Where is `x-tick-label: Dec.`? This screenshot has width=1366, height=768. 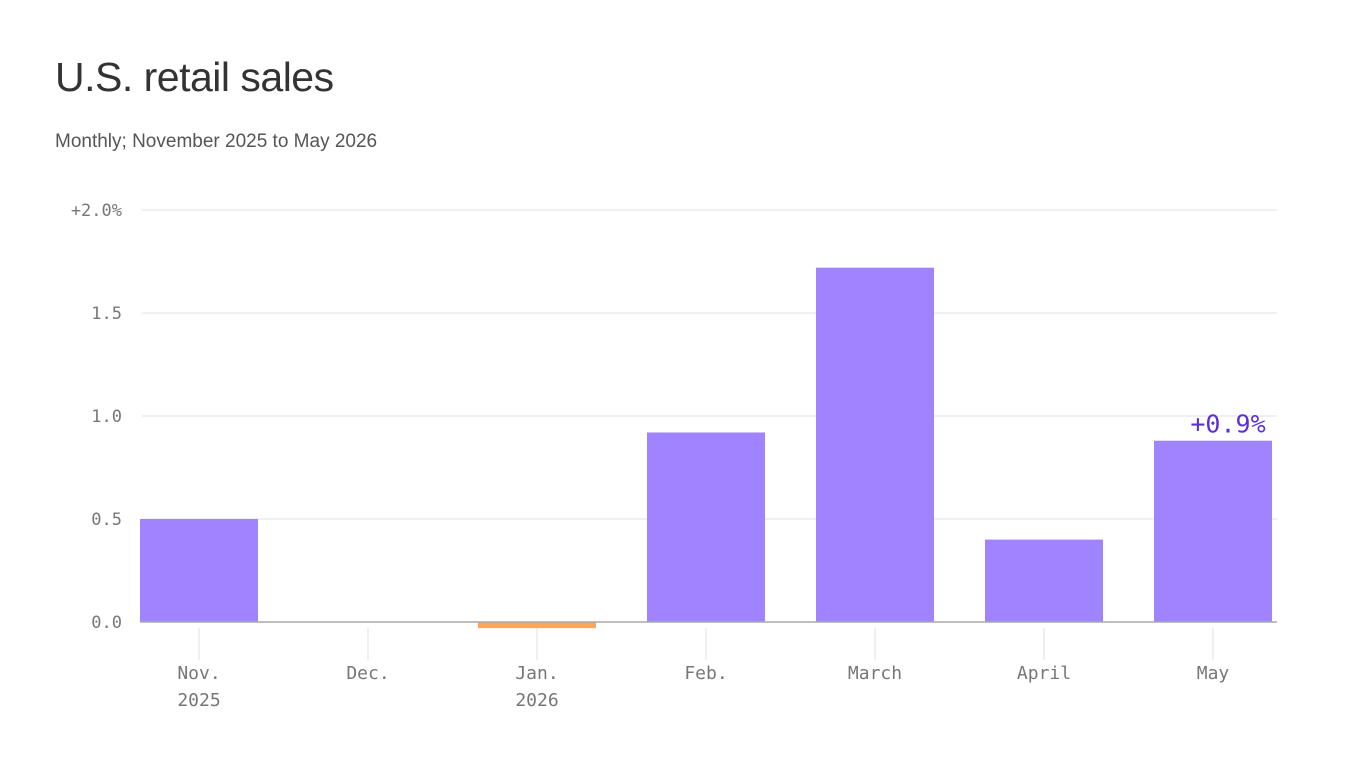
x-tick-label: Dec. is located at coordinates (367, 673).